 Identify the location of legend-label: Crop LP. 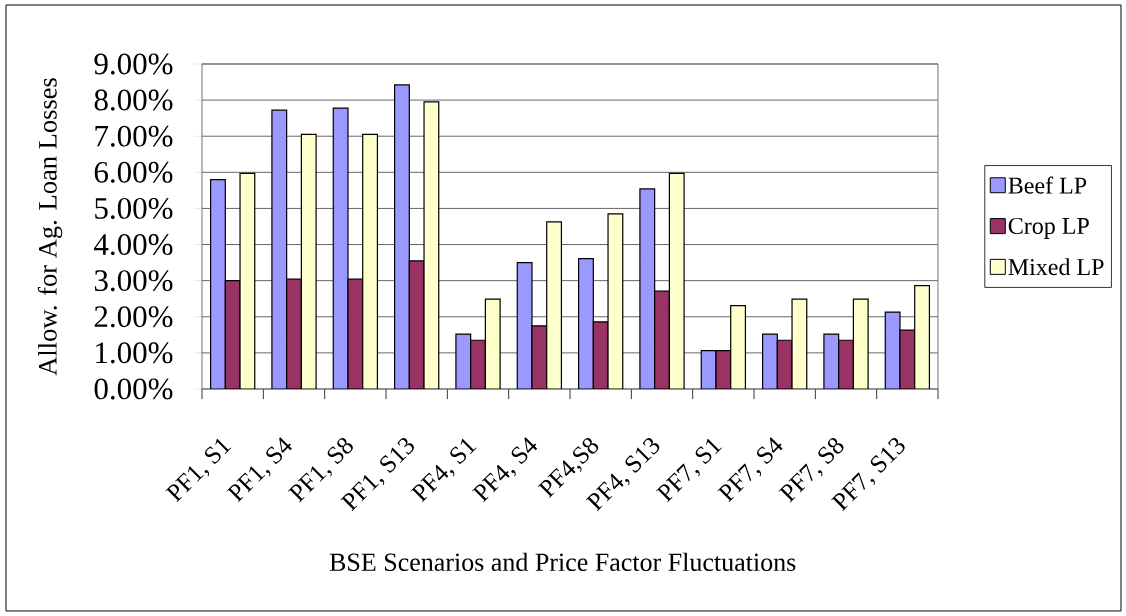
(1048, 228).